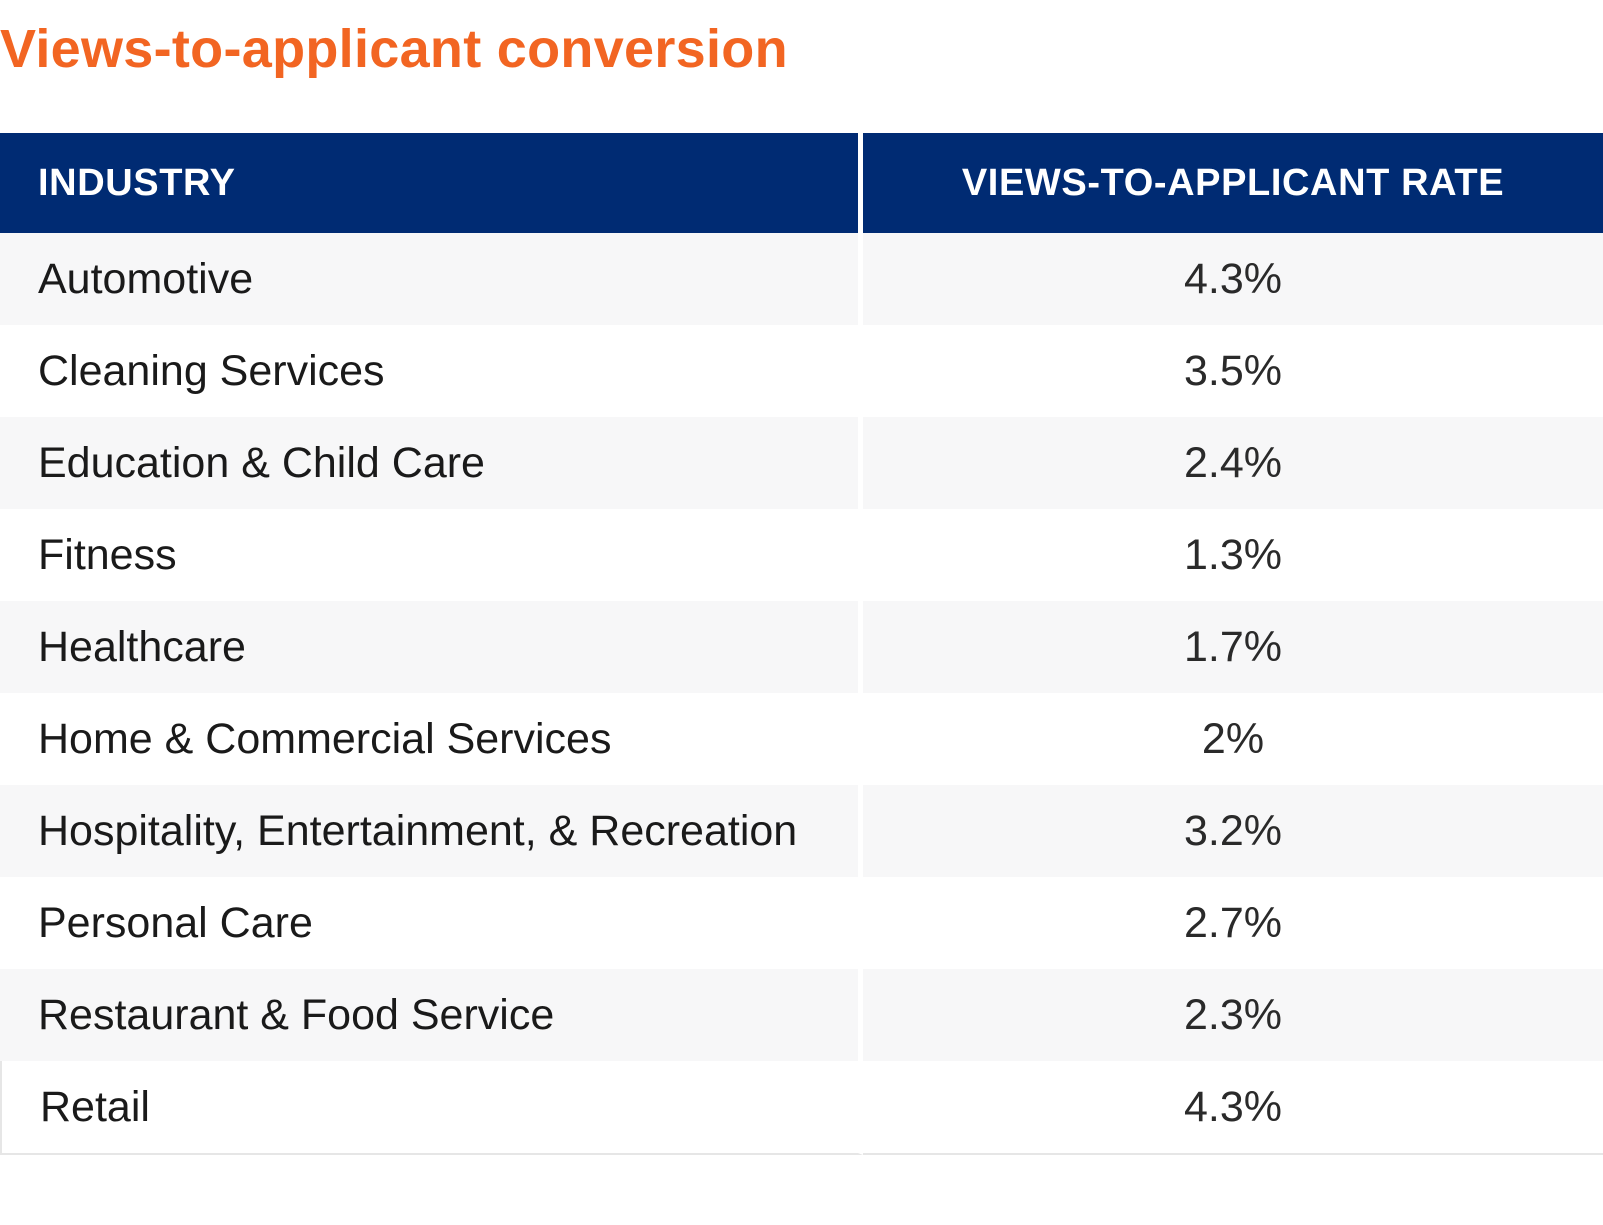 The height and width of the screenshot is (1225, 1603). I want to click on rate-cell: 3.5%, so click(1233, 371).